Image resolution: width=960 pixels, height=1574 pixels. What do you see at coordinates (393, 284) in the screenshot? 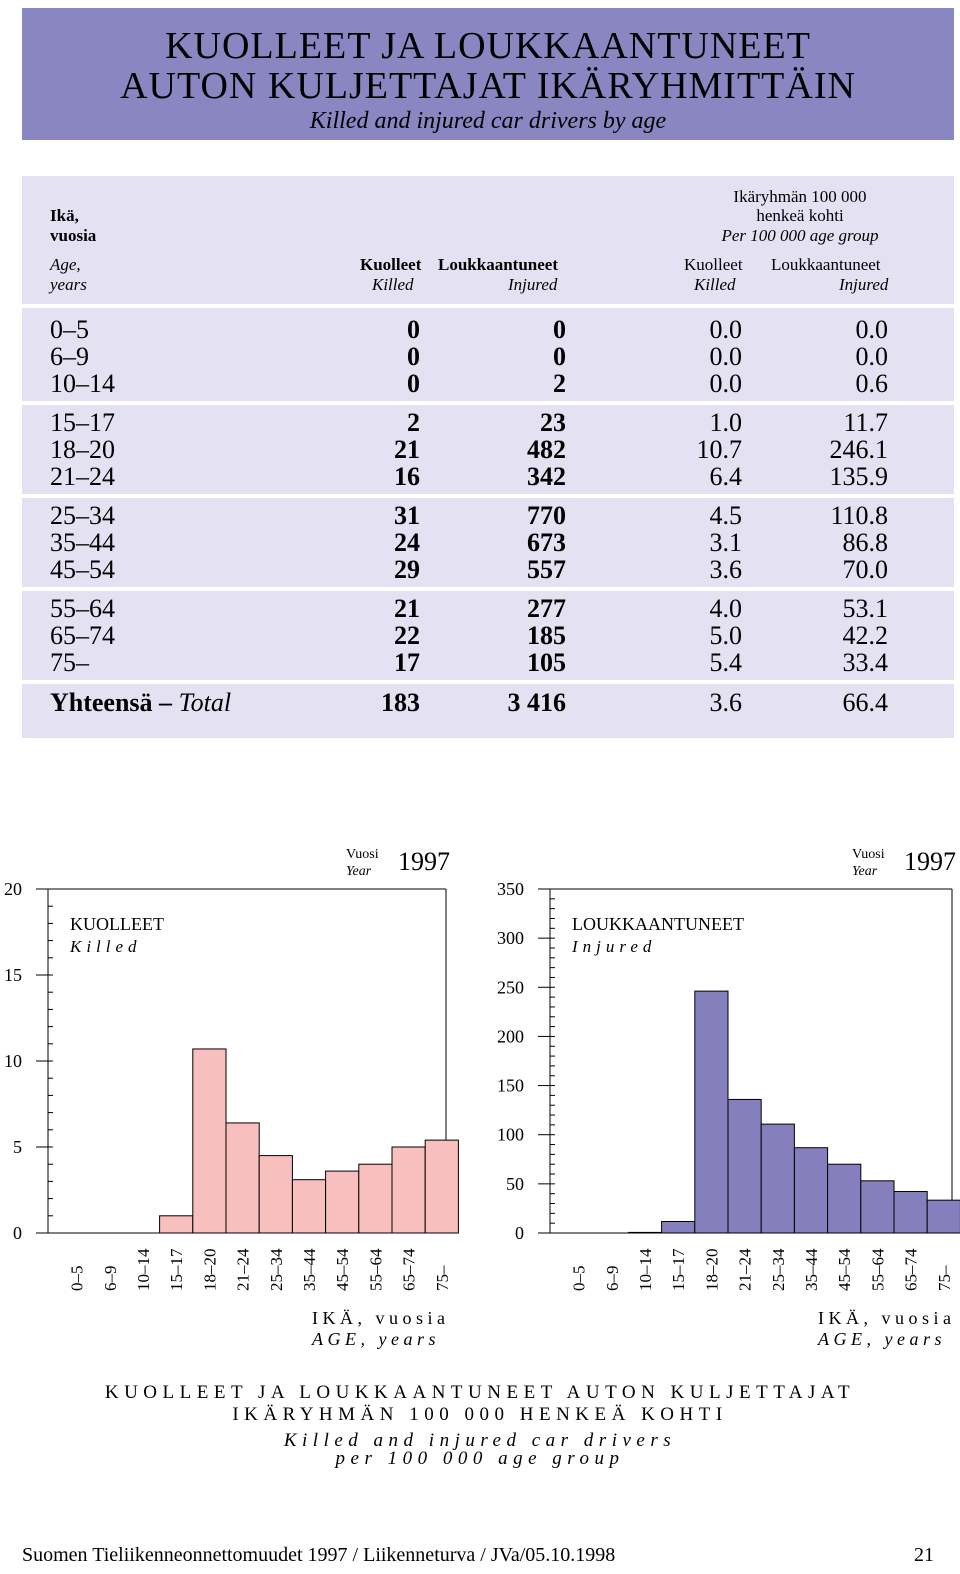
I see `header-killed-en: Killed` at bounding box center [393, 284].